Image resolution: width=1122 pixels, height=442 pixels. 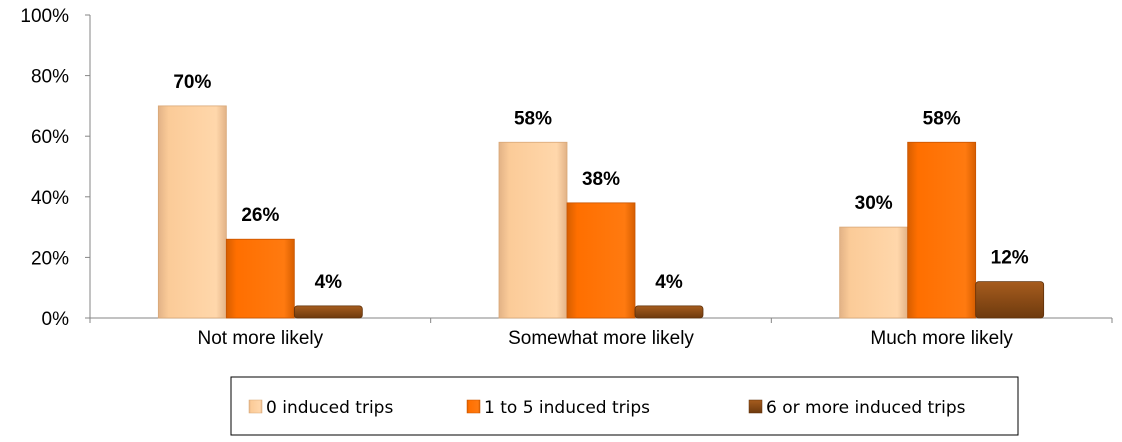 What do you see at coordinates (50, 258) in the screenshot?
I see `y-tick-label: 20%` at bounding box center [50, 258].